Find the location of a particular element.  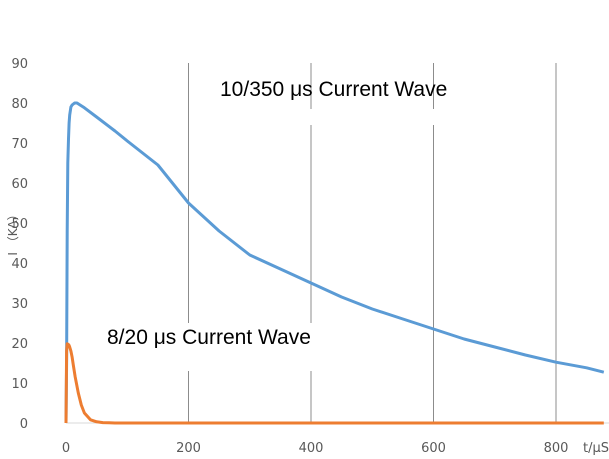

y-tick-label: 10 is located at coordinates (19, 384).